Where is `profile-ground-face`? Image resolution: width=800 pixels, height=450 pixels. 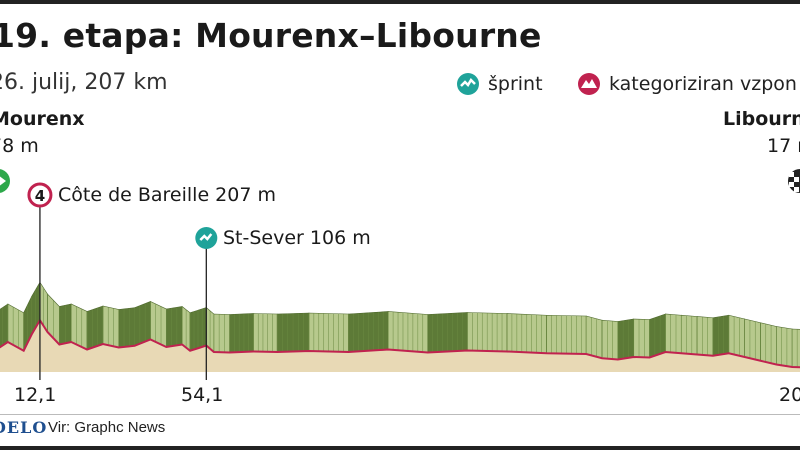
profile-ground-face is located at coordinates (400, 346).